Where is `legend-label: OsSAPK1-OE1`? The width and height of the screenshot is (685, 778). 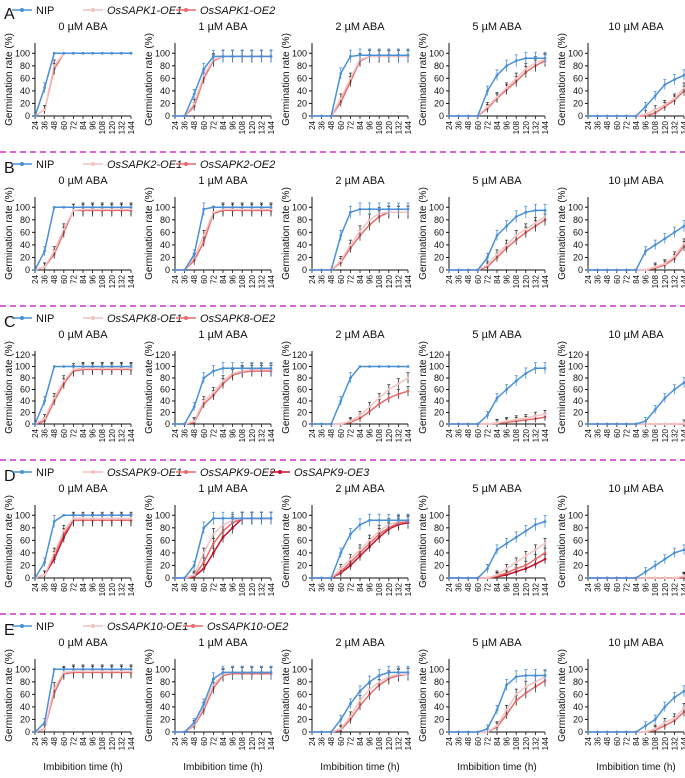
legend-label: OsSAPK1-OE1 is located at coordinates (144, 11).